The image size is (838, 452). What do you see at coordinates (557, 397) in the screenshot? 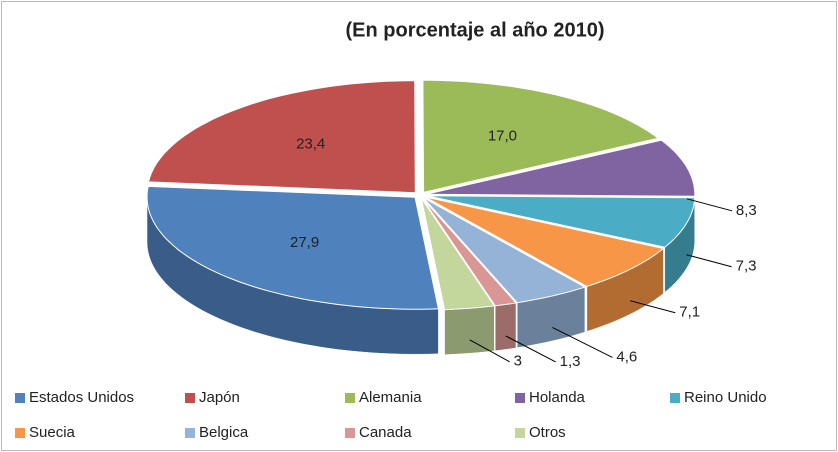
I see `legend-label: Holanda` at bounding box center [557, 397].